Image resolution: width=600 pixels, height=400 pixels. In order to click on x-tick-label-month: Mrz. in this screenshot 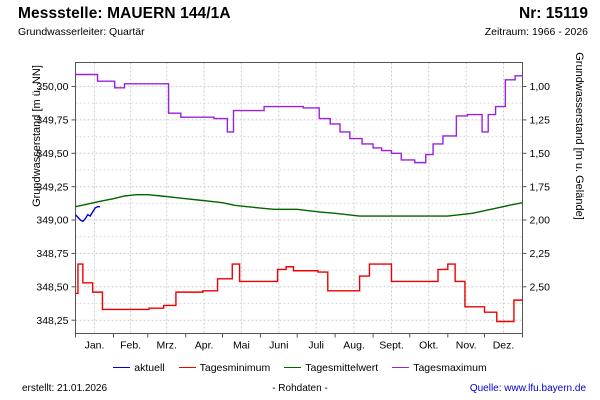, I will do `click(166, 346)`.